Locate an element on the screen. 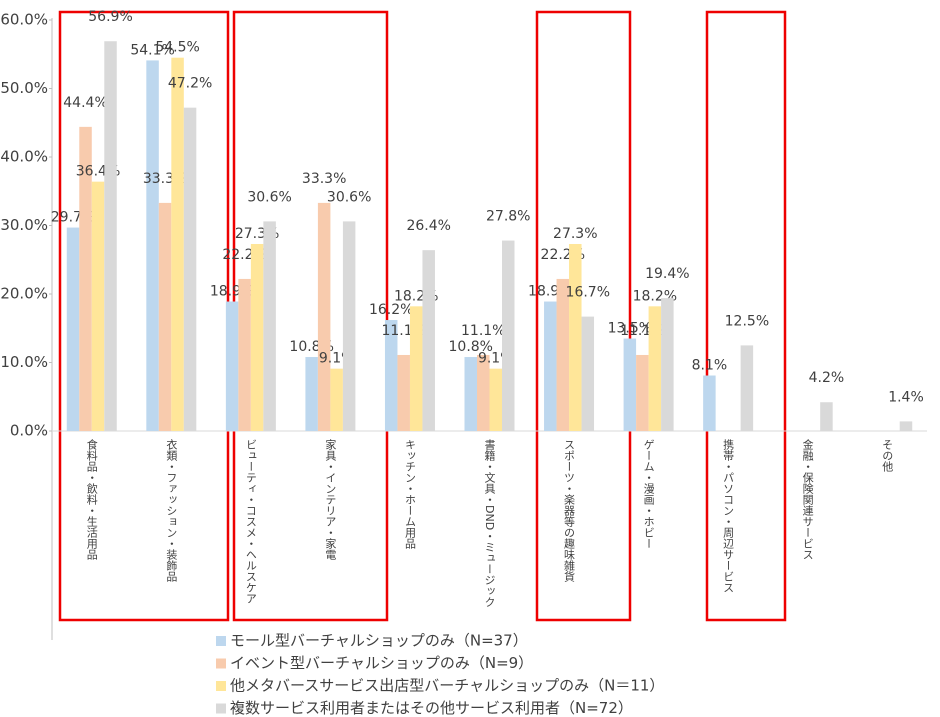 The width and height of the screenshot is (940, 717). x-tick-label: 衣類・ファッション・装飾品 is located at coordinates (171, 510).